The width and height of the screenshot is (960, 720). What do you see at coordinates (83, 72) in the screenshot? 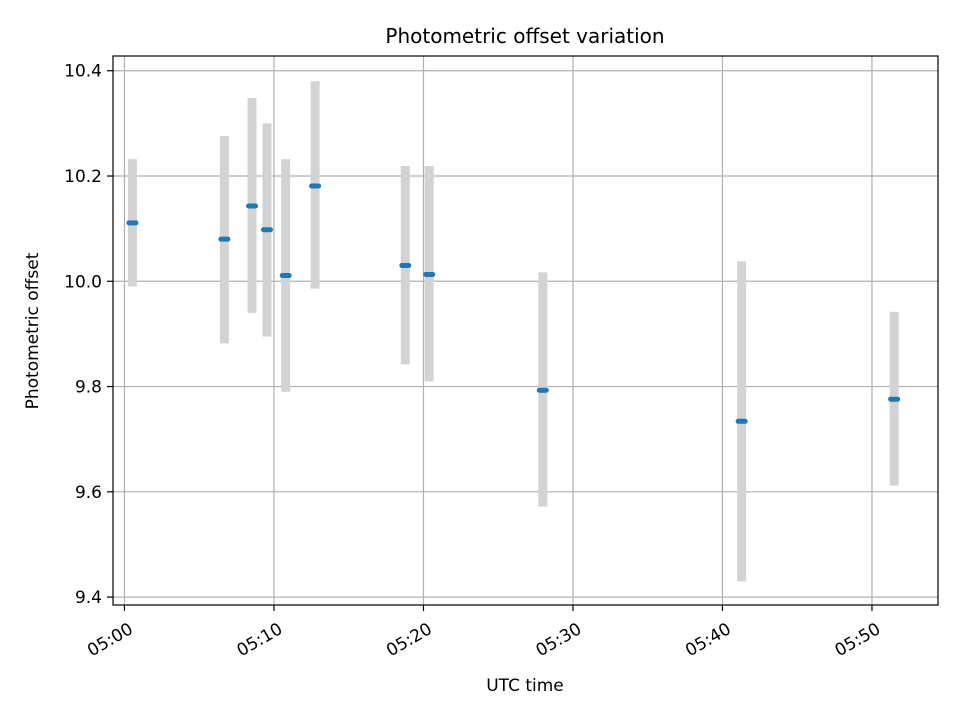
I see `y-tick-label: 10.4` at bounding box center [83, 72].